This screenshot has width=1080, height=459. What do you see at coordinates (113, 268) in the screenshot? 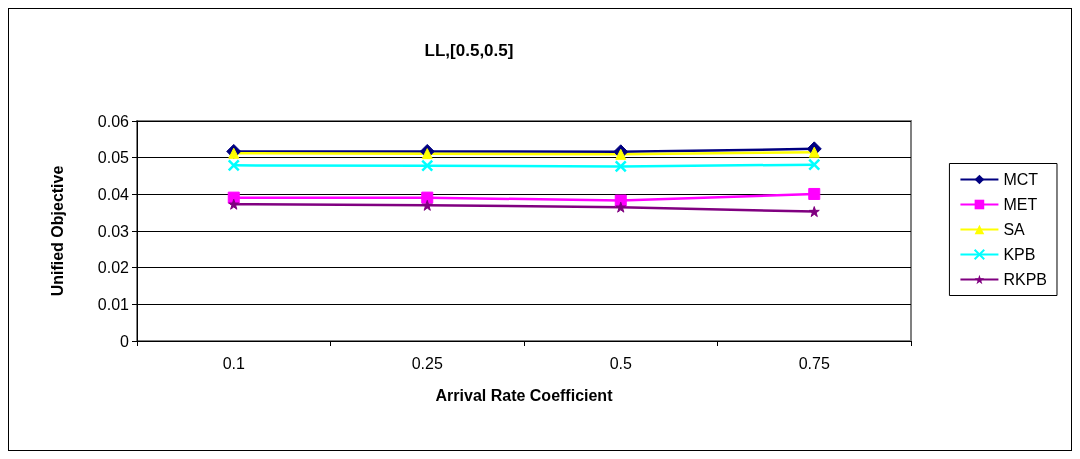
I see `y-tick-label: 0.02` at bounding box center [113, 268].